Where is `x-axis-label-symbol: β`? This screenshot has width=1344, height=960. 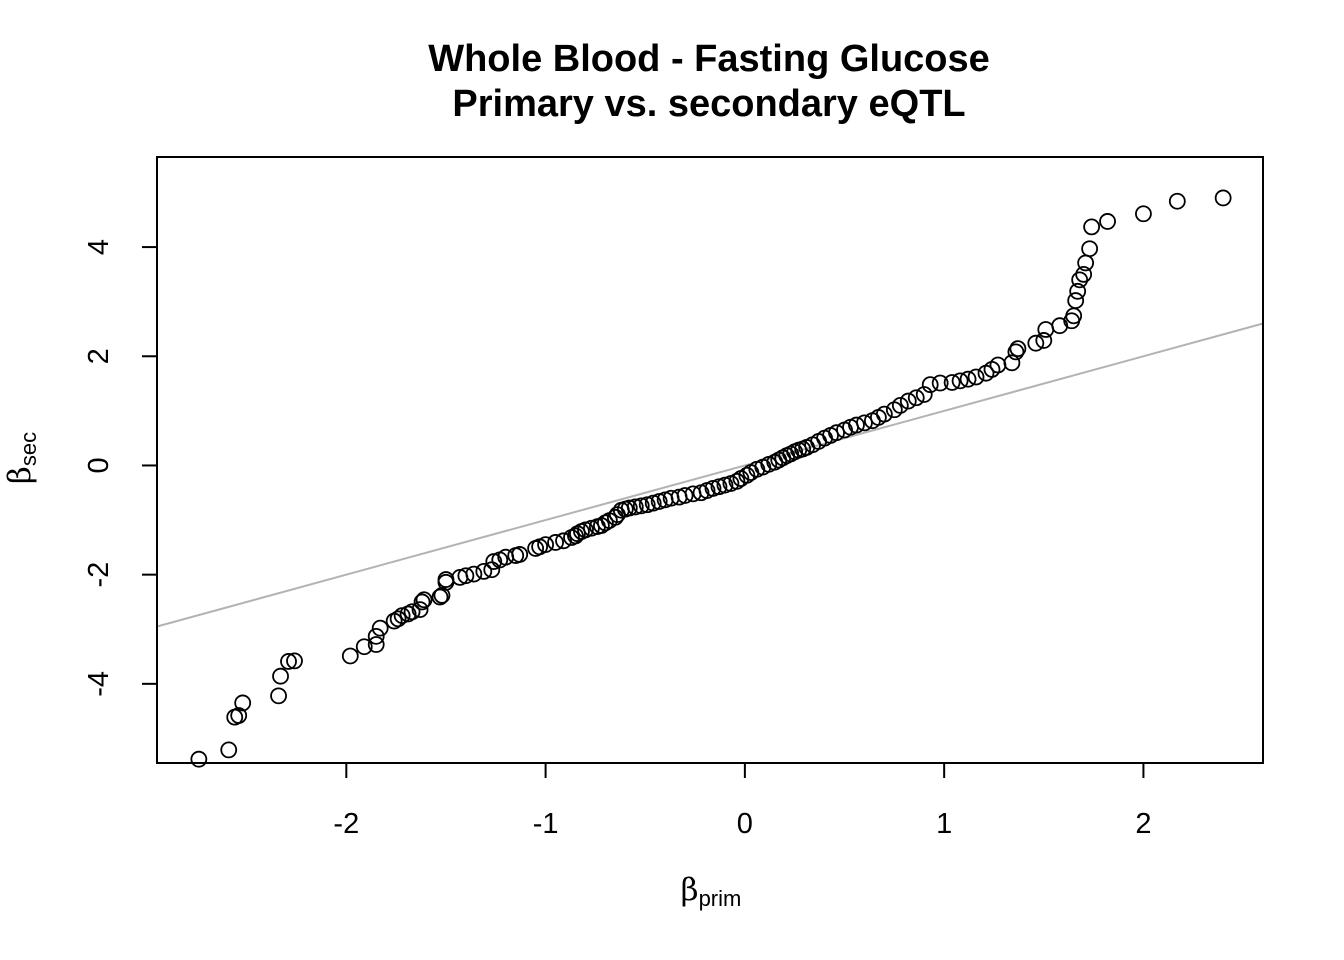 x-axis-label-symbol: β is located at coordinates (690, 890).